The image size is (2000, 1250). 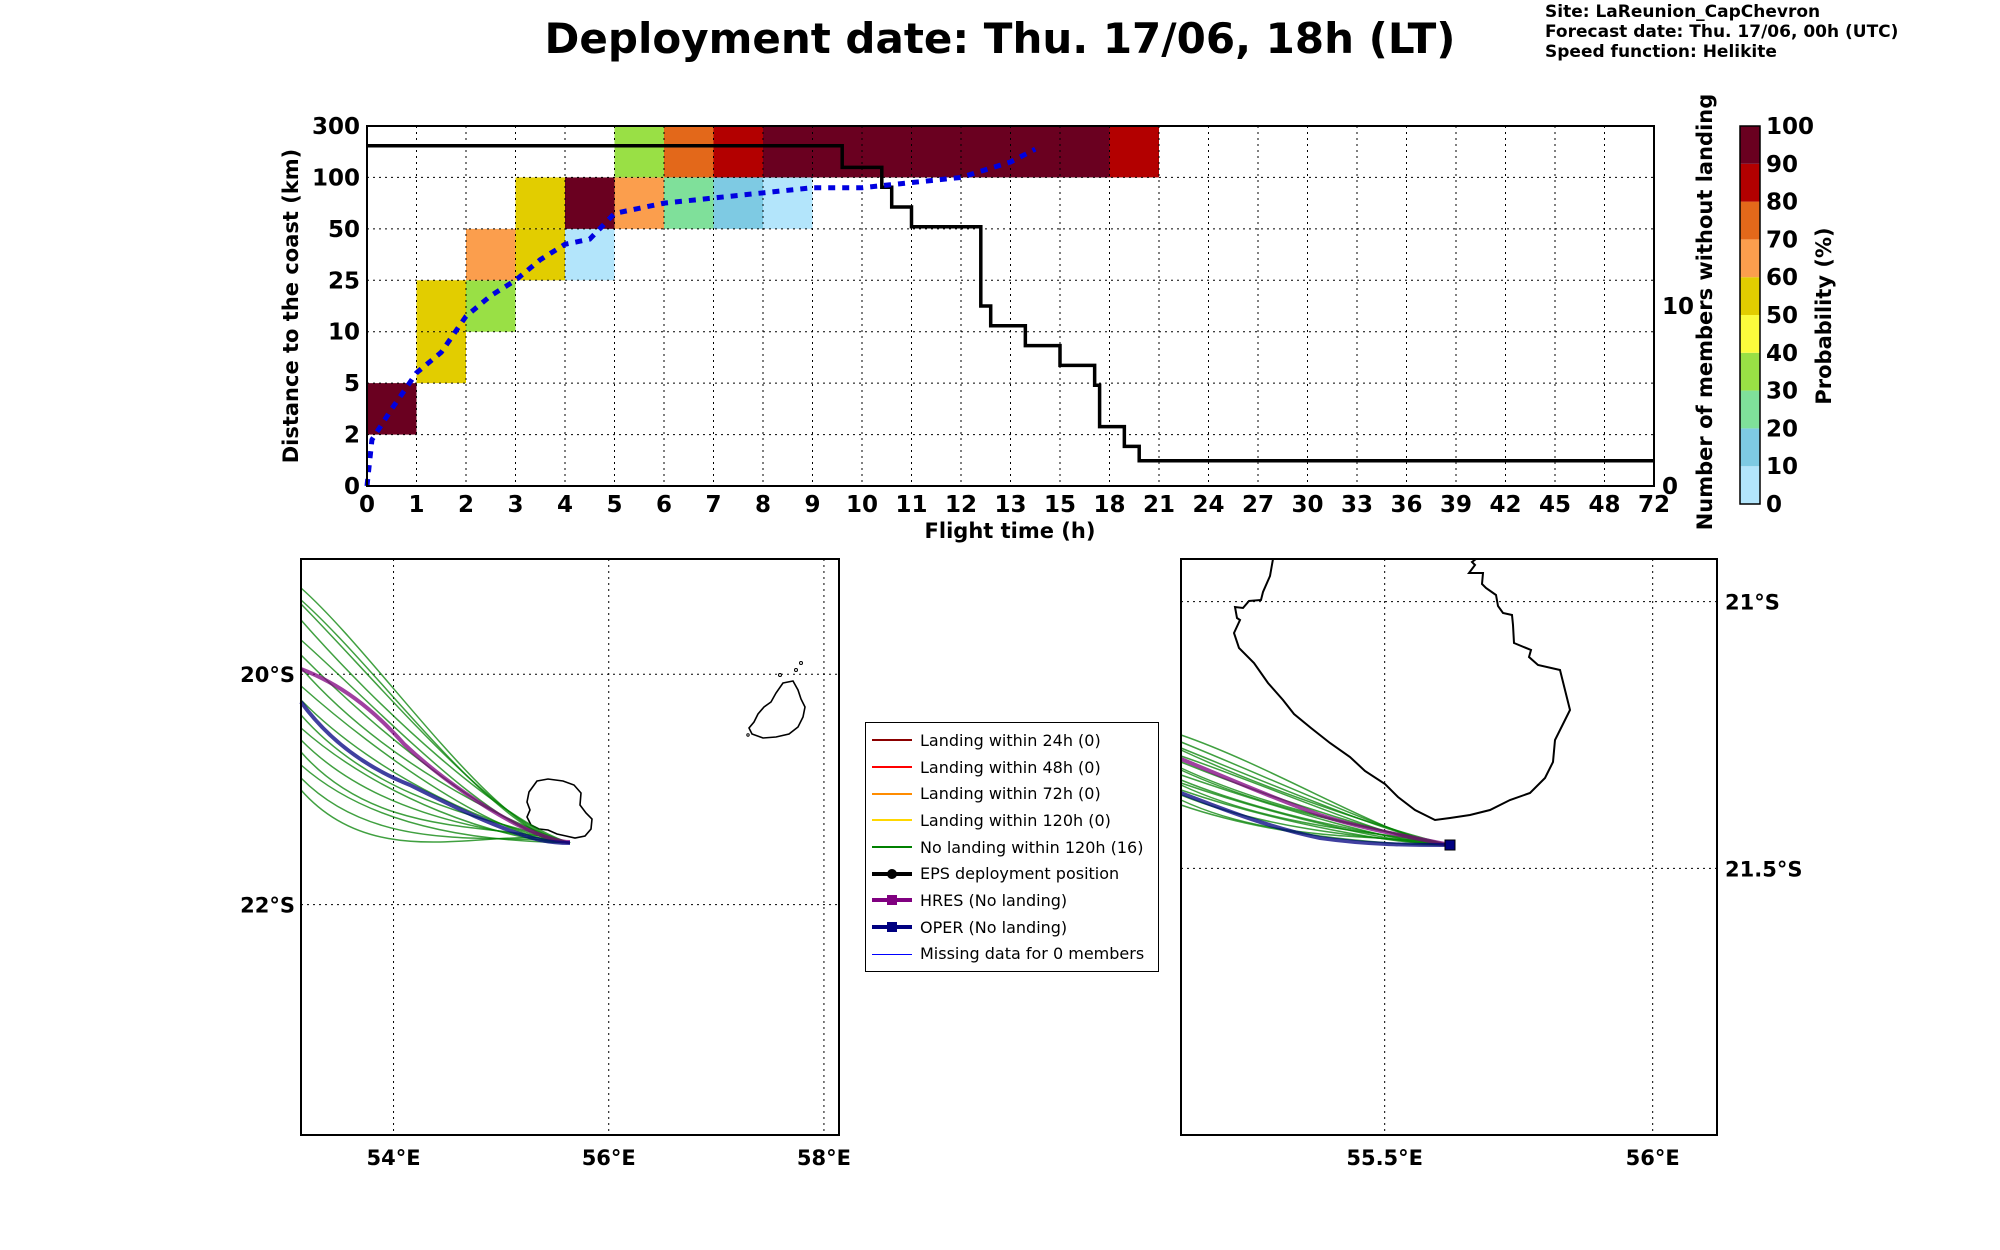 I want to click on colorbar-tick-label: 70, so click(x=1782, y=240).